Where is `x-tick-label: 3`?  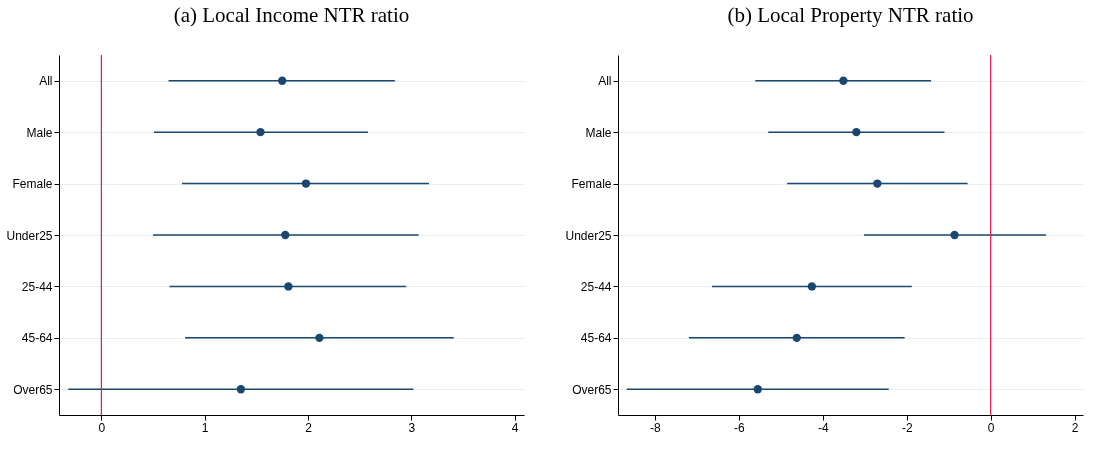
x-tick-label: 3 is located at coordinates (412, 427).